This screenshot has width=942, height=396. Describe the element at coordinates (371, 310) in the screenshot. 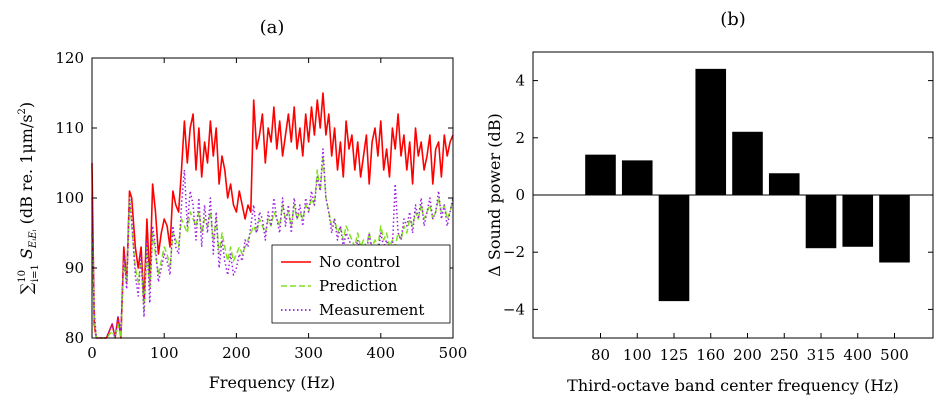

I see `legend-label-measurement: Measurement` at that location.